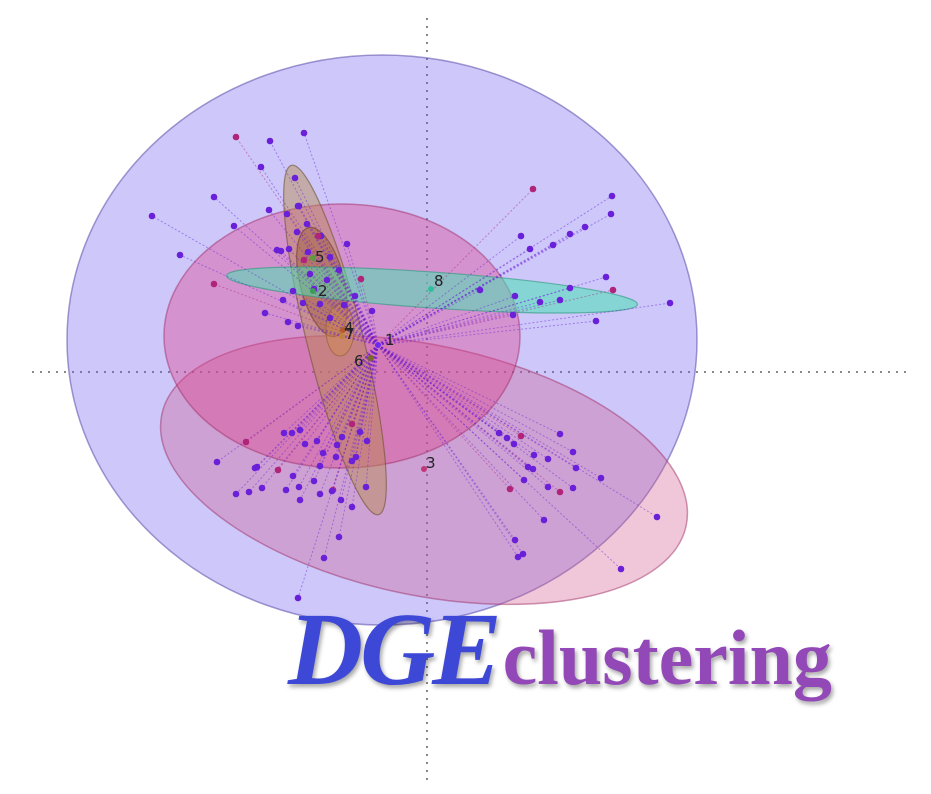  I want to click on cluster-label-6: 6, so click(359, 361).